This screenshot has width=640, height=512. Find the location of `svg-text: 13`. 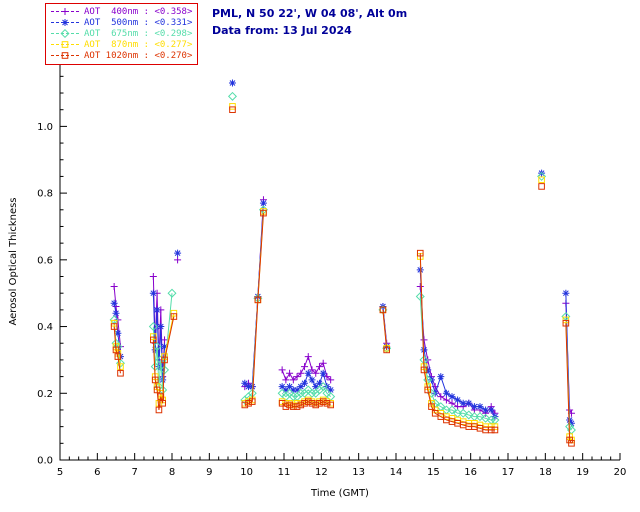

svg-text: 13 is located at coordinates (358, 472).